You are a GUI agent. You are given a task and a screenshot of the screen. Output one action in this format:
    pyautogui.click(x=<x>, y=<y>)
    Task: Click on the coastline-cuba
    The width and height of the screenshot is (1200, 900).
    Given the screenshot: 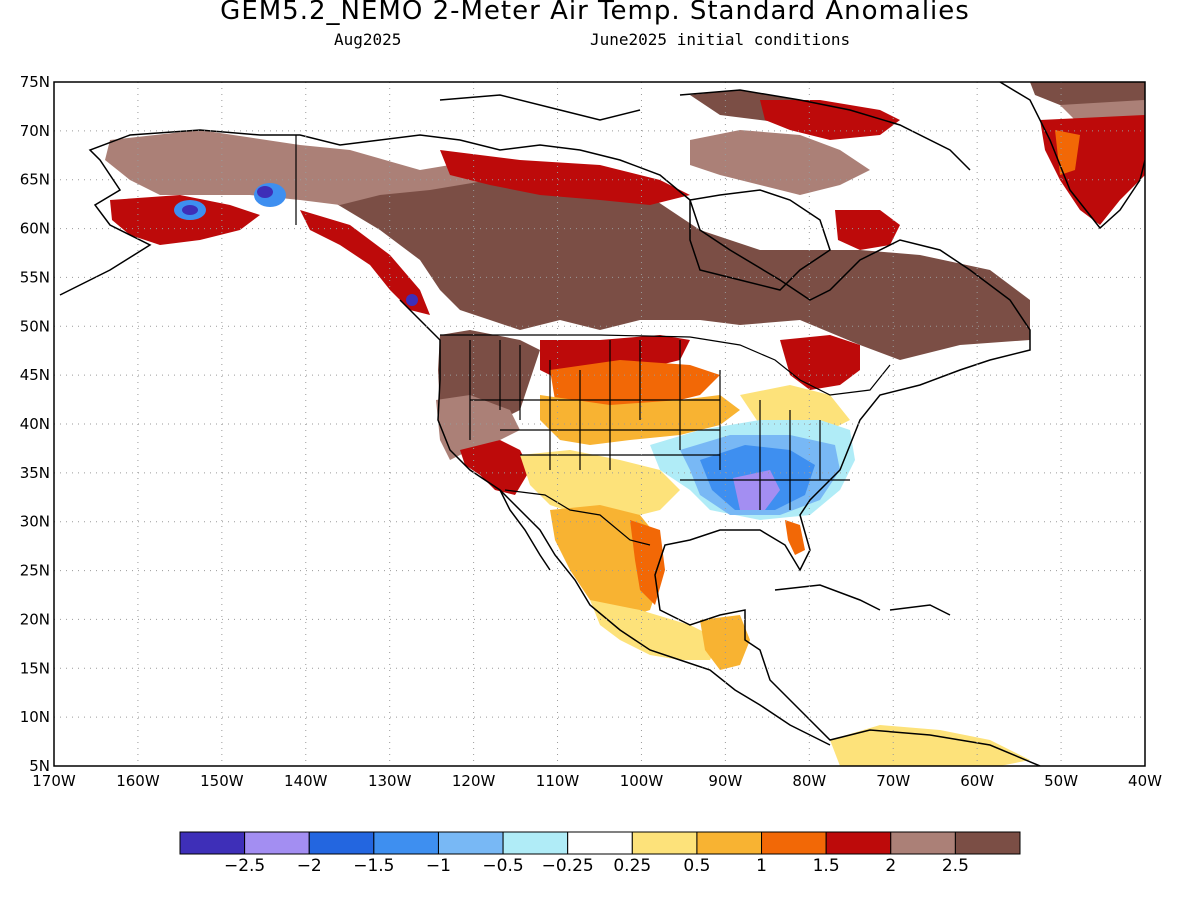 What is the action you would take?
    pyautogui.click(x=827, y=597)
    